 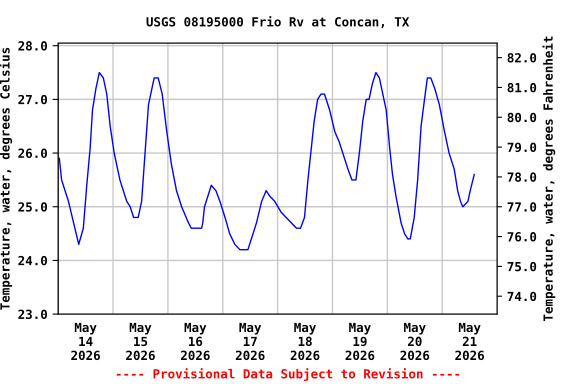 I want to click on y2-tick-label: 82.0, so click(x=522, y=58).